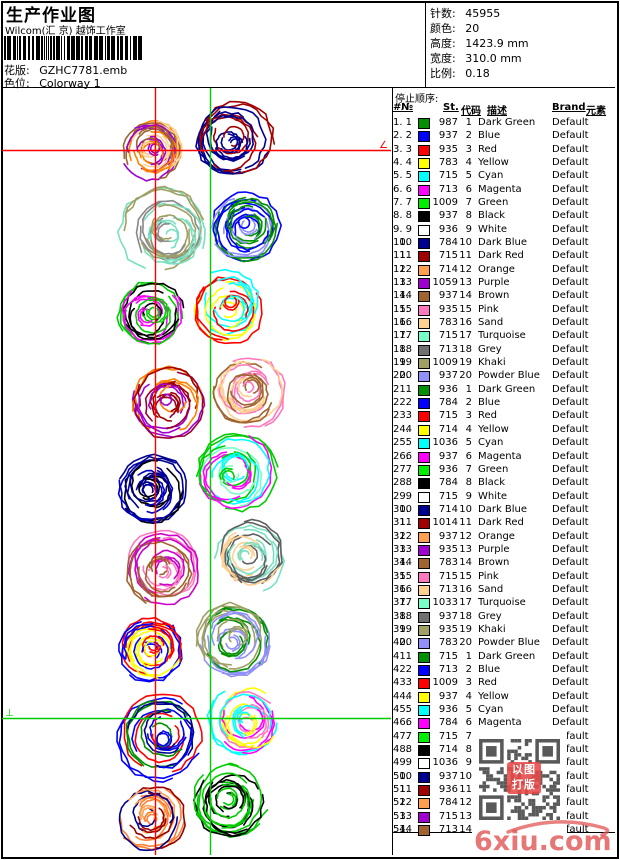 The image size is (620, 860). Describe the element at coordinates (310, 416) in the screenshot. I see `table-row: 23. 3 715 3 Red Default` at that location.